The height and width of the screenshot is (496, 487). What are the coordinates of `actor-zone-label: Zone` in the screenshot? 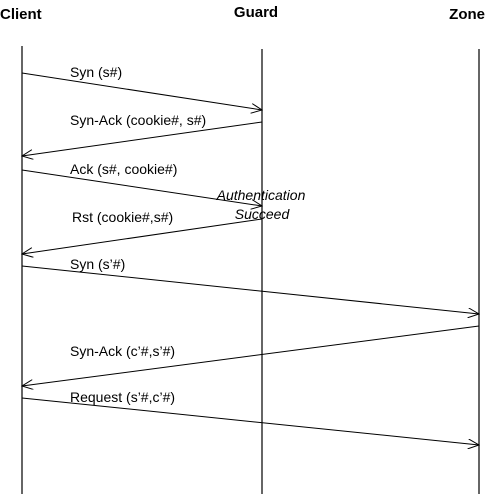 It's located at (467, 14).